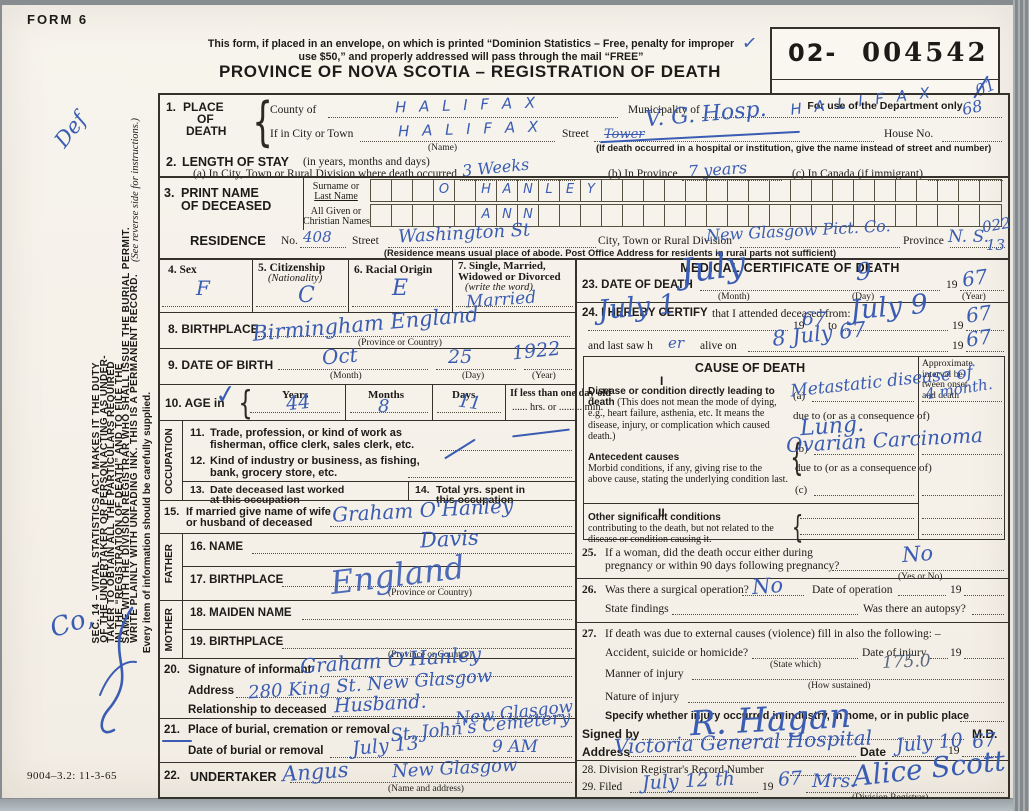 The height and width of the screenshot is (811, 1029). Describe the element at coordinates (790, 268) in the screenshot. I see `medical-certificate-title: MEDICAL CERTIFICATE OF DEATH` at that location.